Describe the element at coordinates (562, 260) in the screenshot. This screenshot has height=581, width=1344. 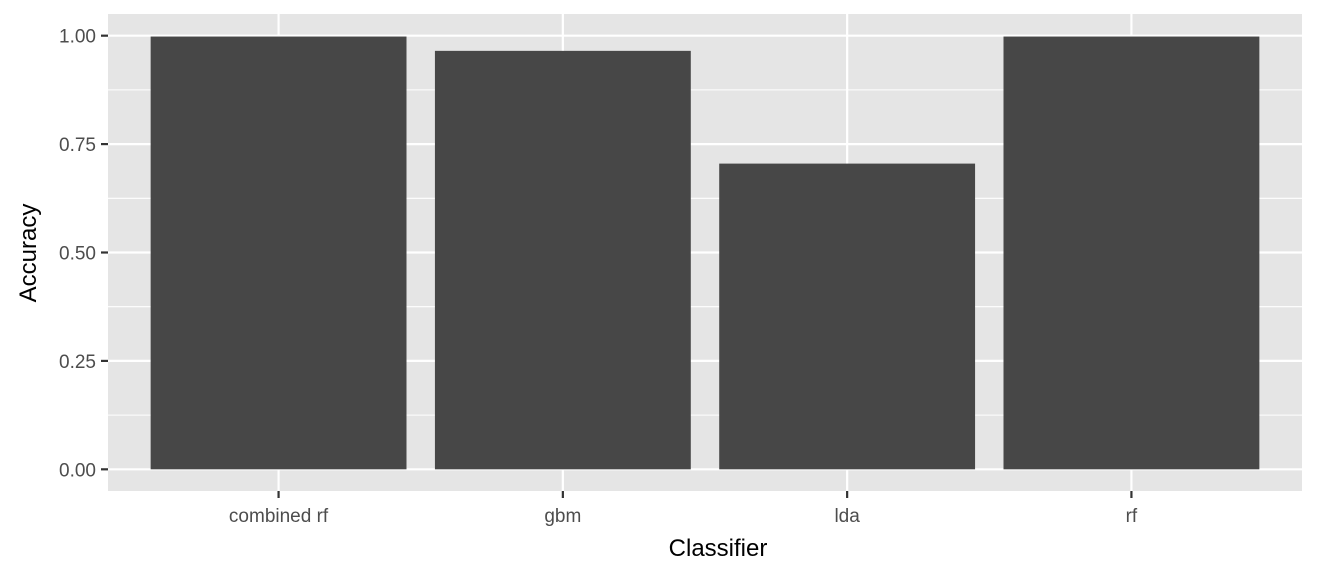
I see `bar-gbm` at that location.